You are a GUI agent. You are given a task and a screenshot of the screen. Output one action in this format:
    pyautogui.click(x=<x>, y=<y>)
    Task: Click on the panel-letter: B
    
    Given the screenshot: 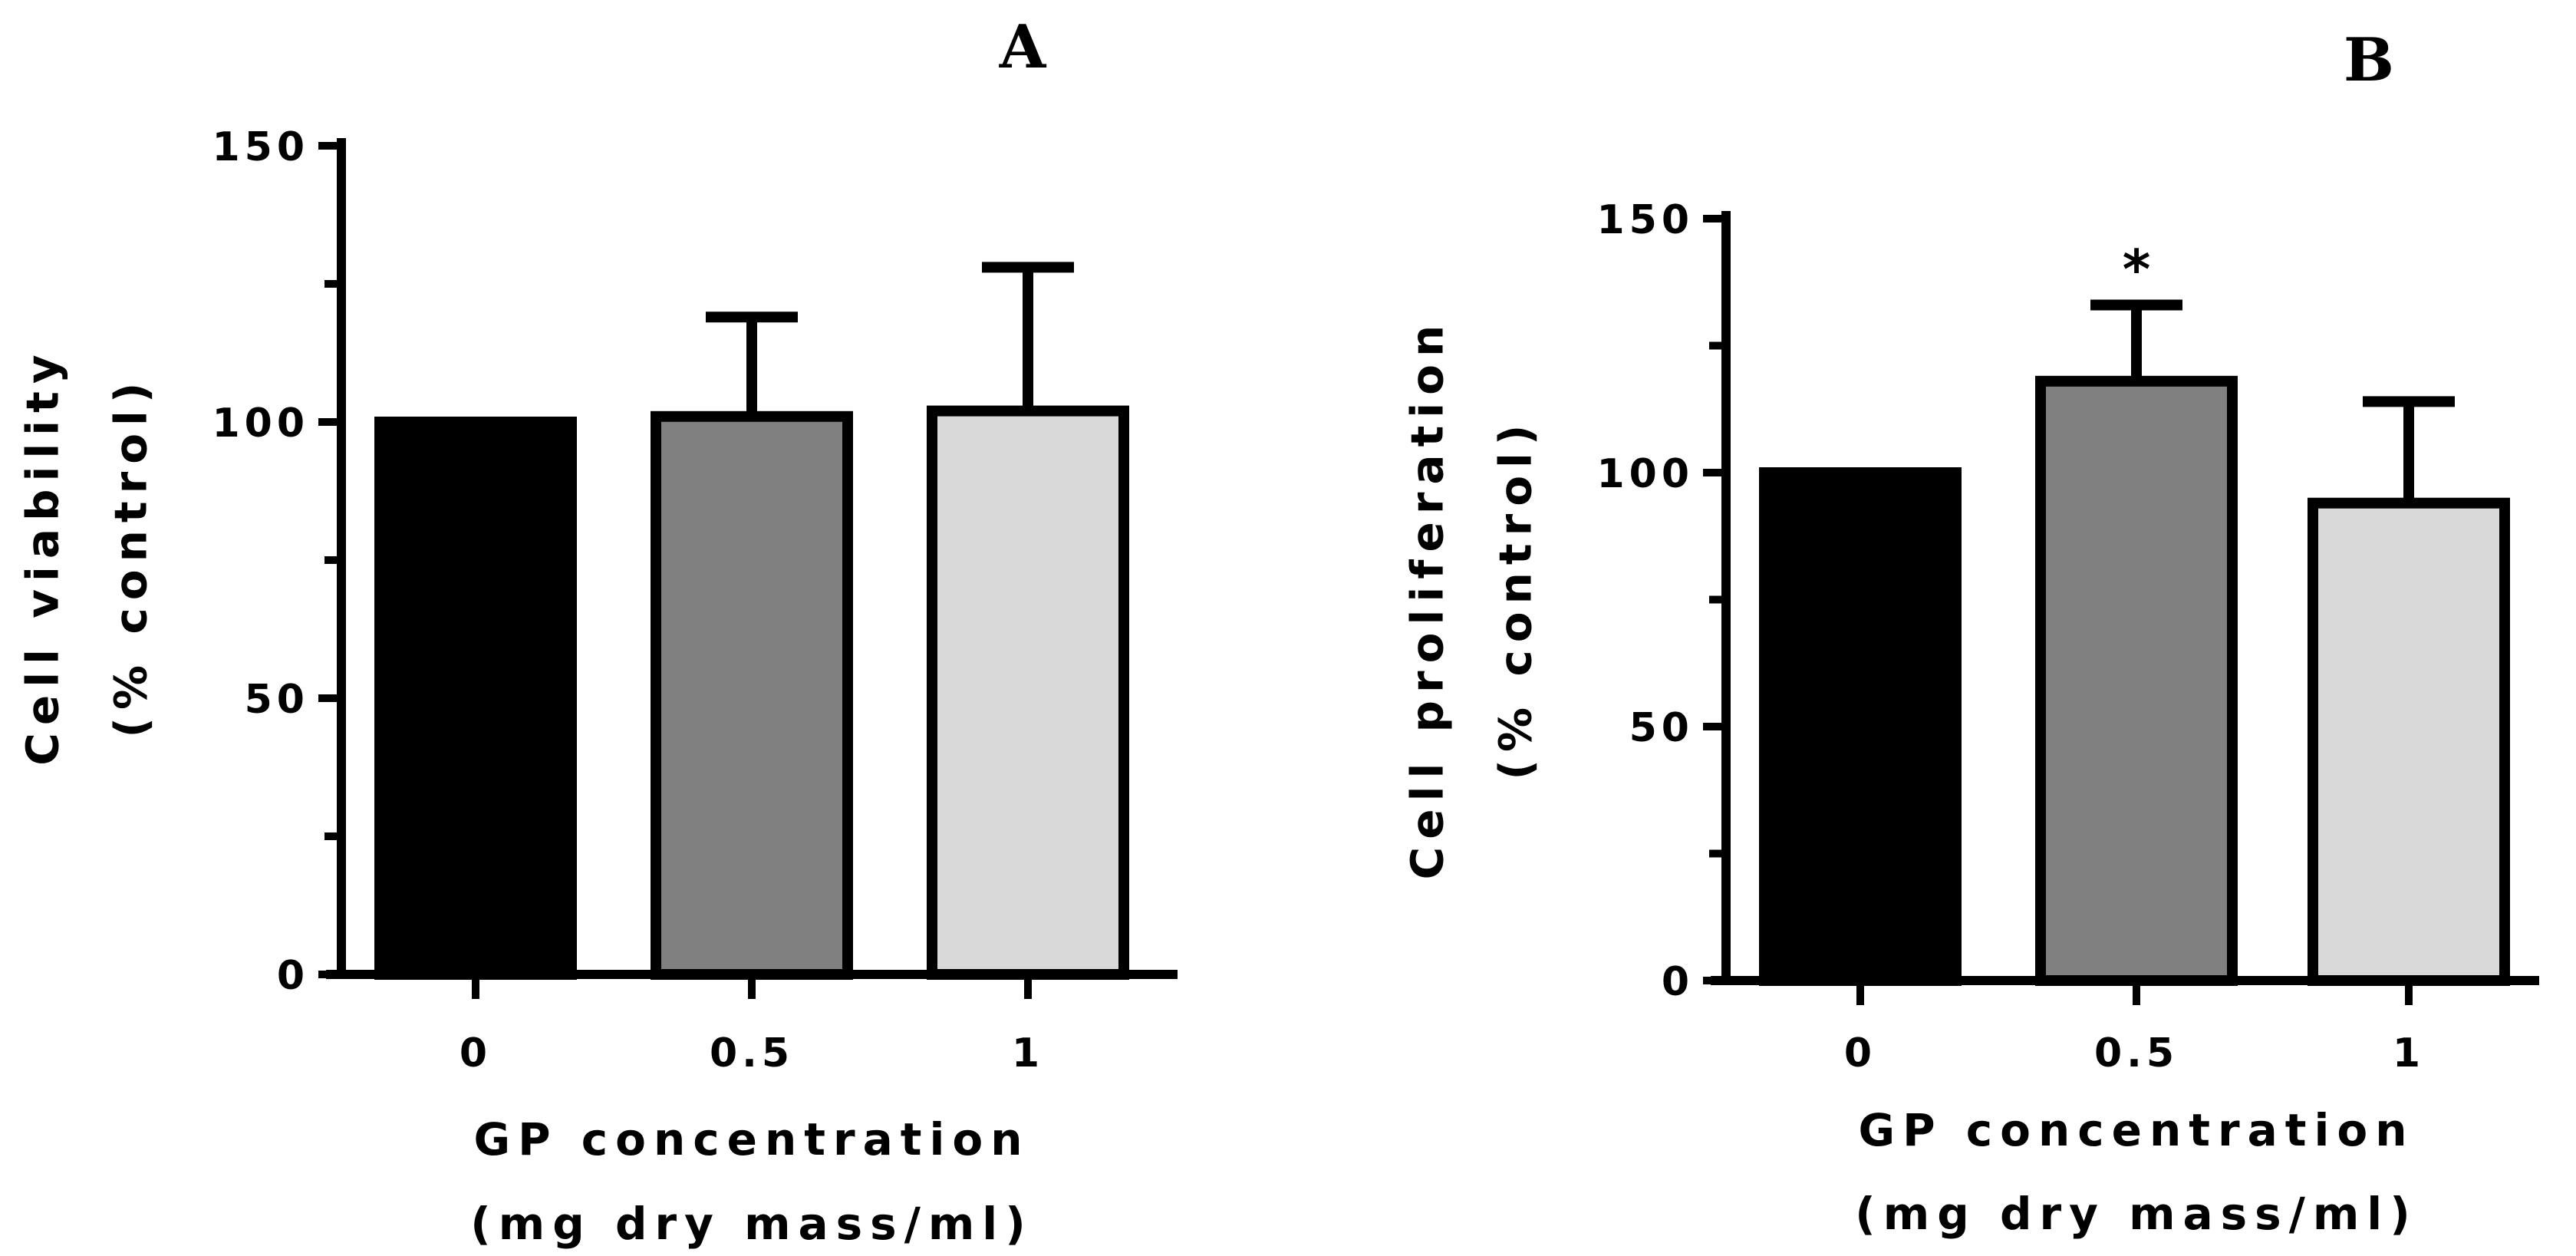 What is the action you would take?
    pyautogui.click(x=2369, y=60)
    